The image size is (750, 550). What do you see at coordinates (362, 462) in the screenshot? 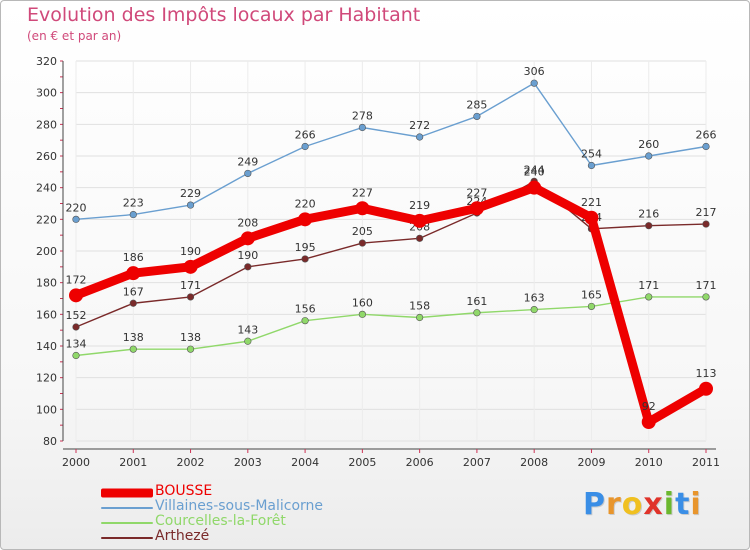
I see `x-tick-label: 2005` at bounding box center [362, 462].